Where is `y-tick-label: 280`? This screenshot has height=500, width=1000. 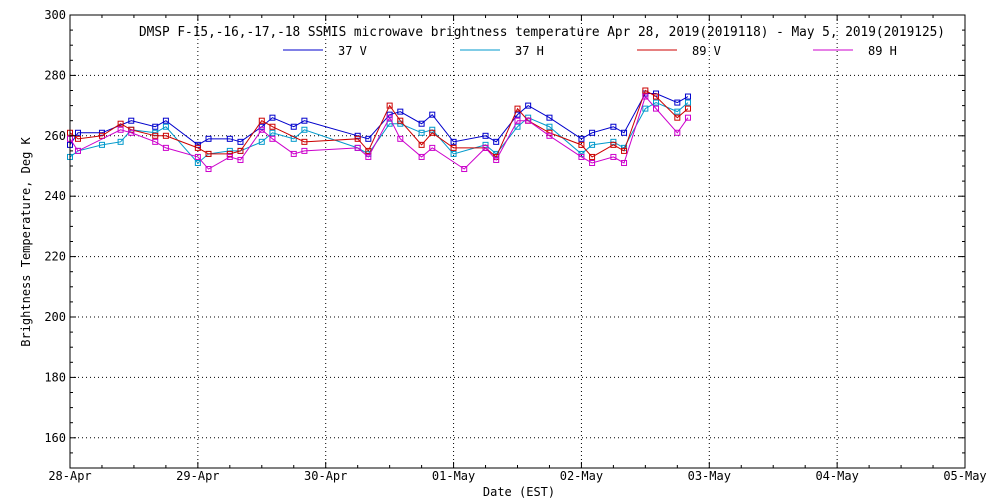 y-tick-label: 280 is located at coordinates (55, 75).